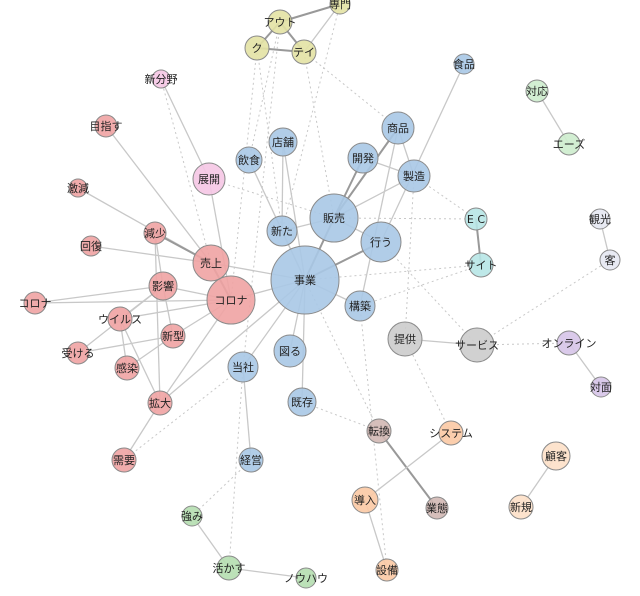 This screenshot has height=596, width=640. I want to click on node-label: システム, so click(451, 433).